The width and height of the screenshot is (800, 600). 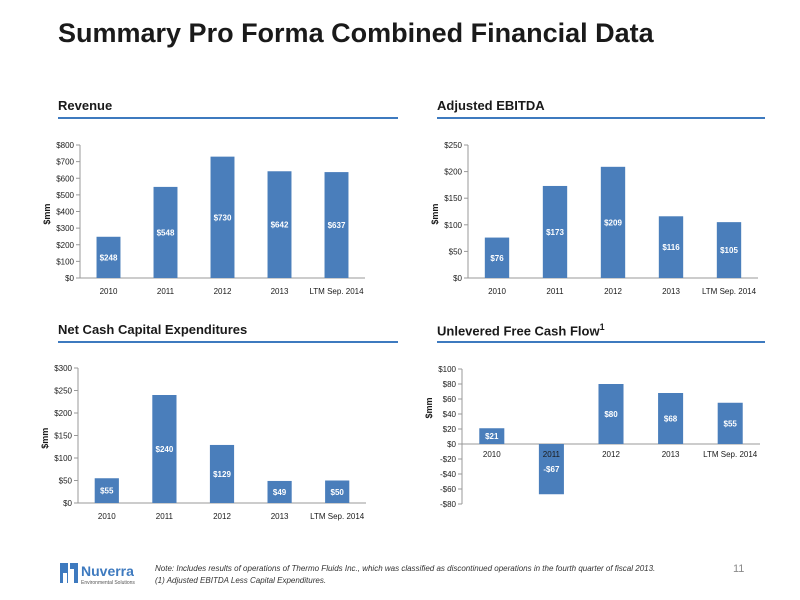 I want to click on ufcf-title: Unlevered Free Cash Flow1, so click(x=521, y=330).